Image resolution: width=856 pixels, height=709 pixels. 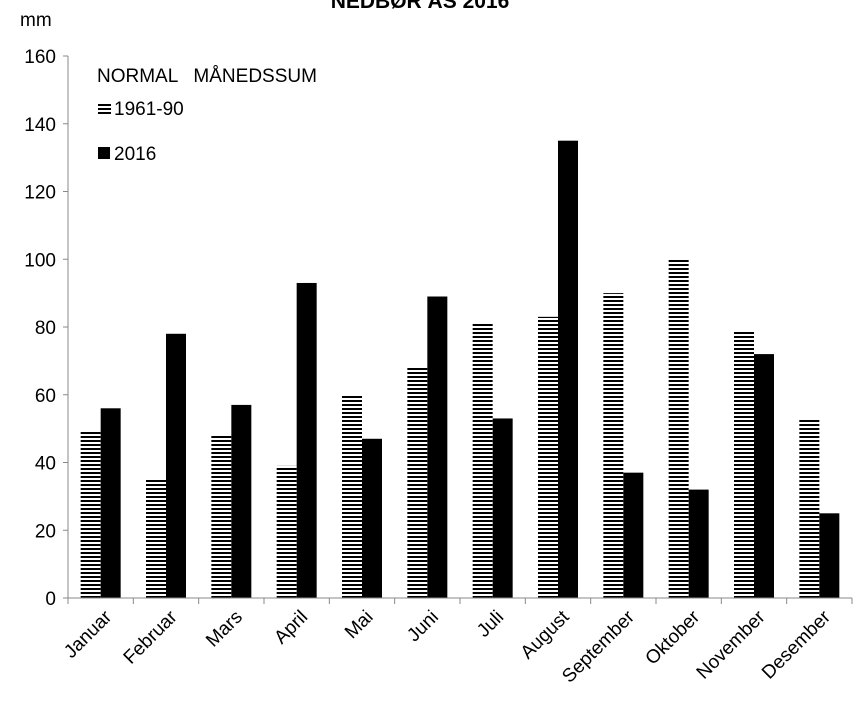 What do you see at coordinates (829, 555) in the screenshot?
I see `bar-2016-desember` at bounding box center [829, 555].